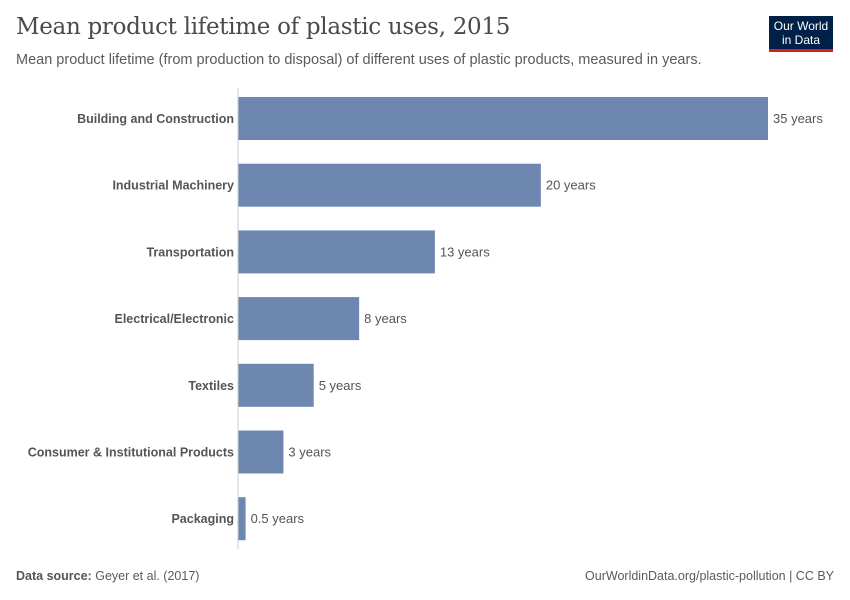 The image size is (850, 600). I want to click on source-label: Data source:, so click(54, 576).